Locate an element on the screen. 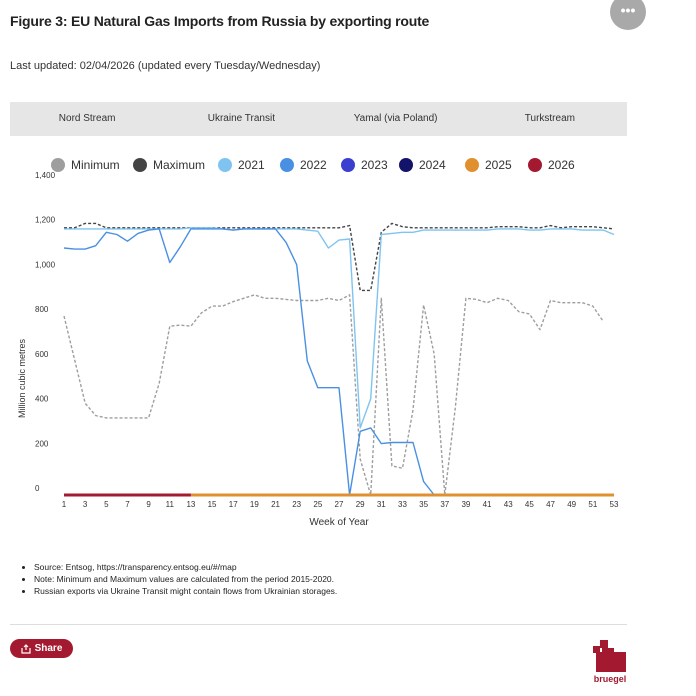  x-tick-label: 1 is located at coordinates (64, 504).